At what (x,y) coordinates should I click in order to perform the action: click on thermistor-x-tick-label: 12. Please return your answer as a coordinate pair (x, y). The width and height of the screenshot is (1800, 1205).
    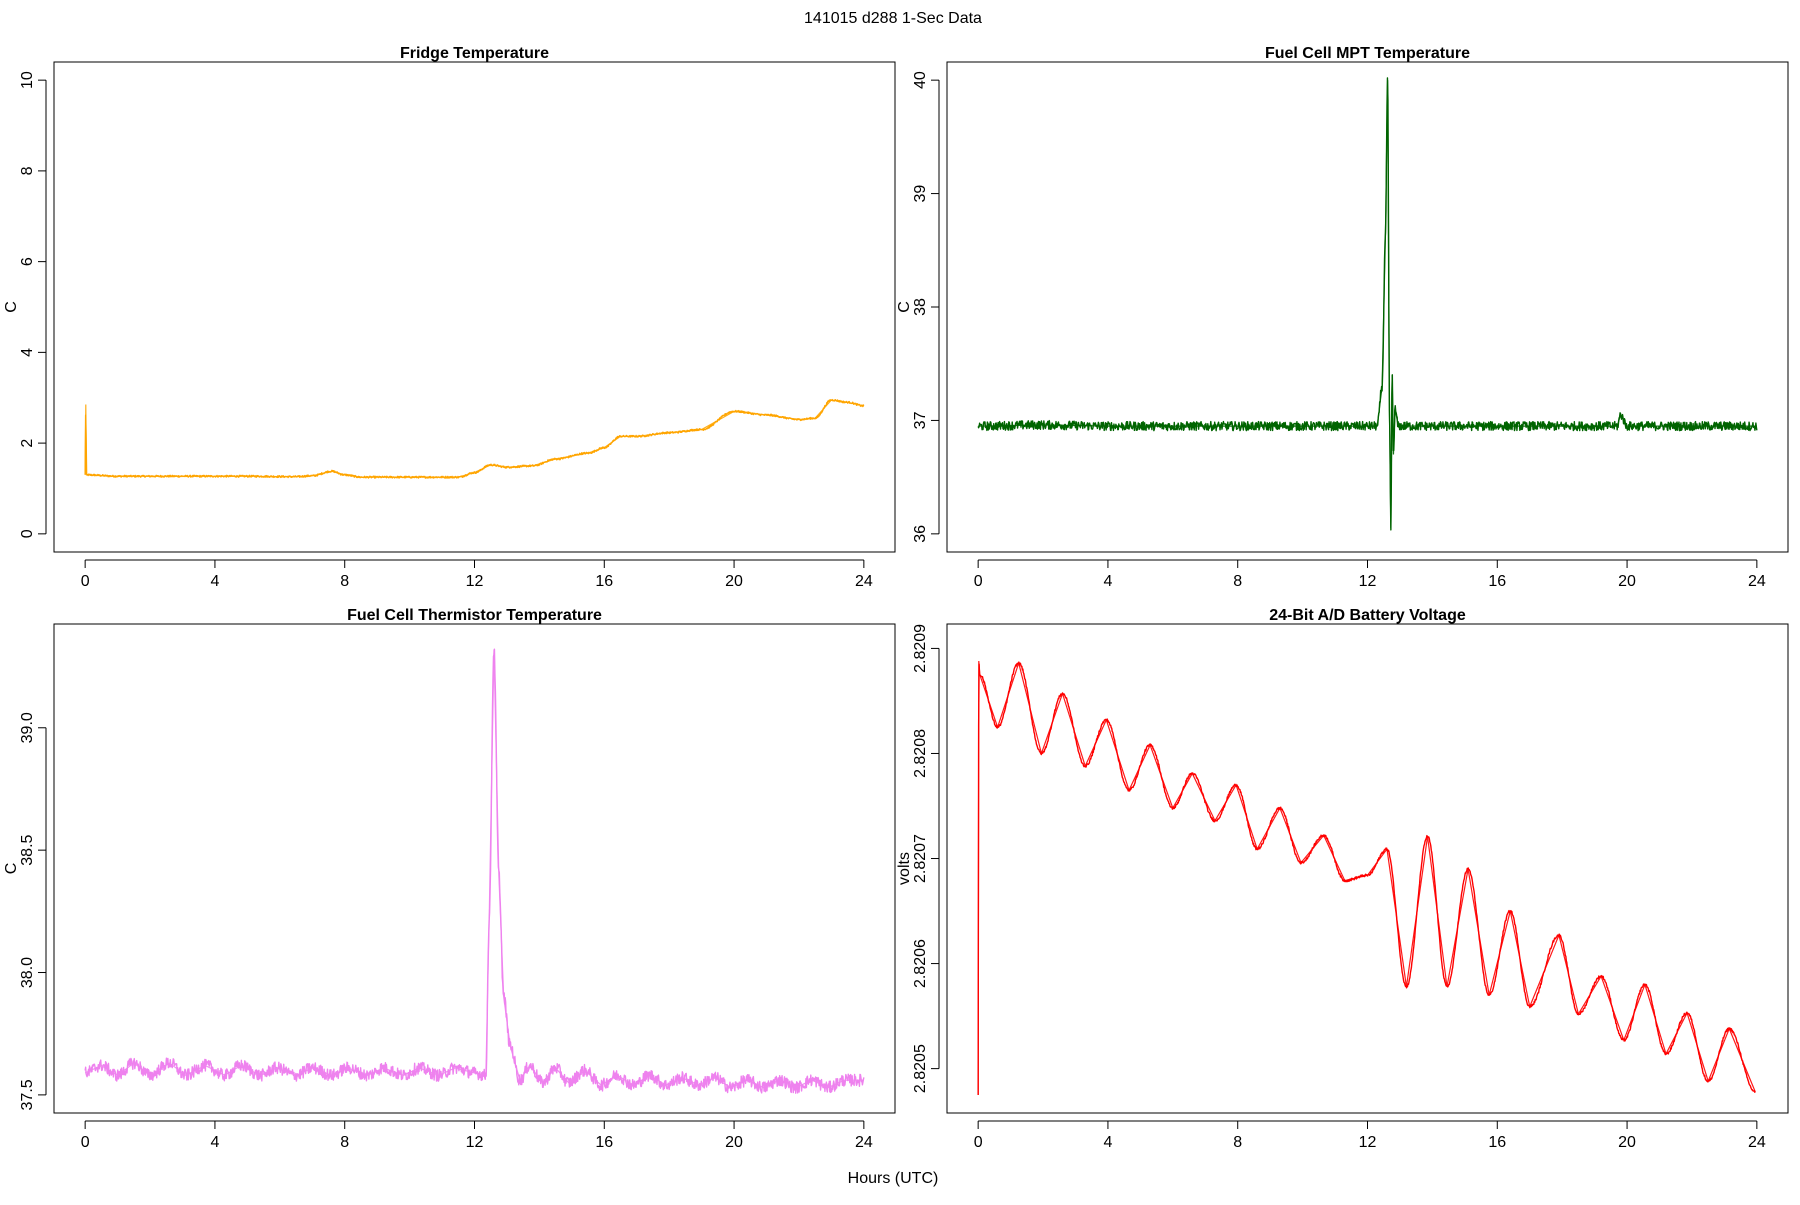
    Looking at the image, I should click on (475, 1142).